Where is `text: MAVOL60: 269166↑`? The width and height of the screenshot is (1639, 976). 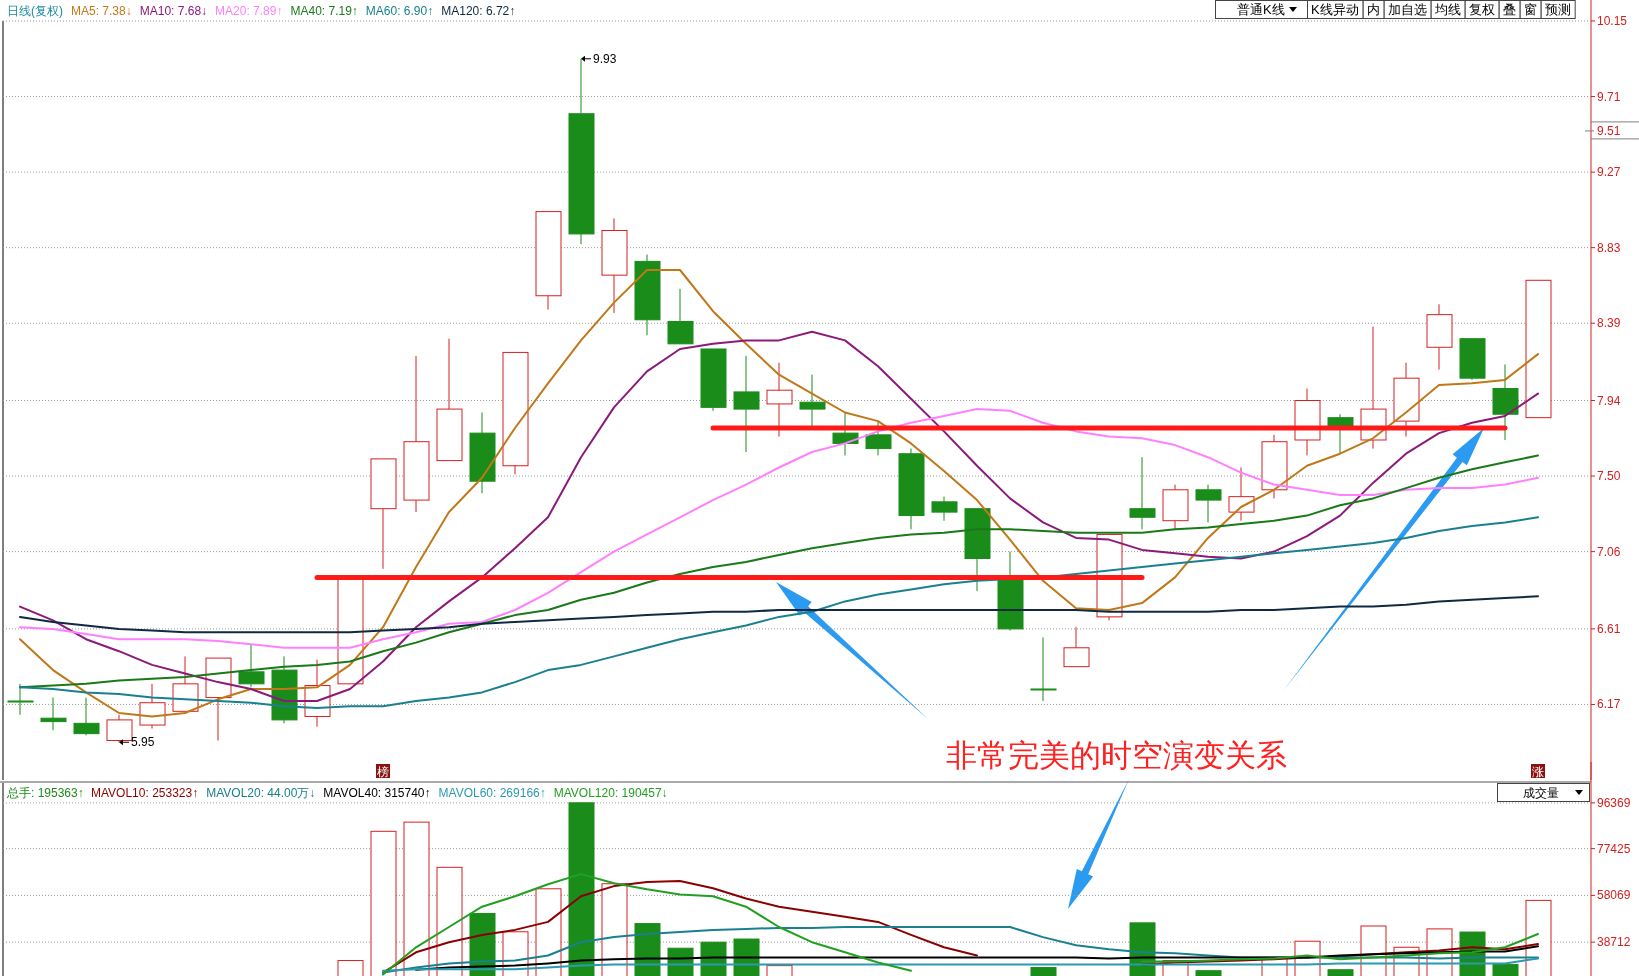 text: MAVOL60: 269166↑ is located at coordinates (492, 793).